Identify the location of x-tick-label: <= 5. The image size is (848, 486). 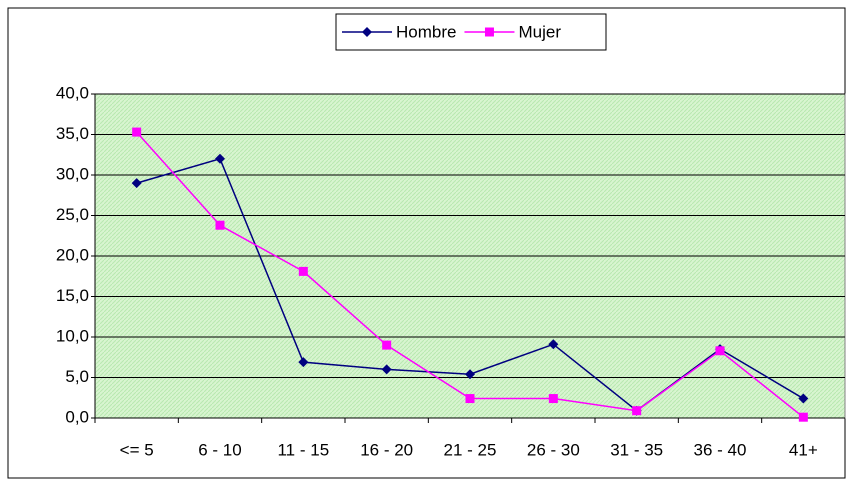
(137, 449).